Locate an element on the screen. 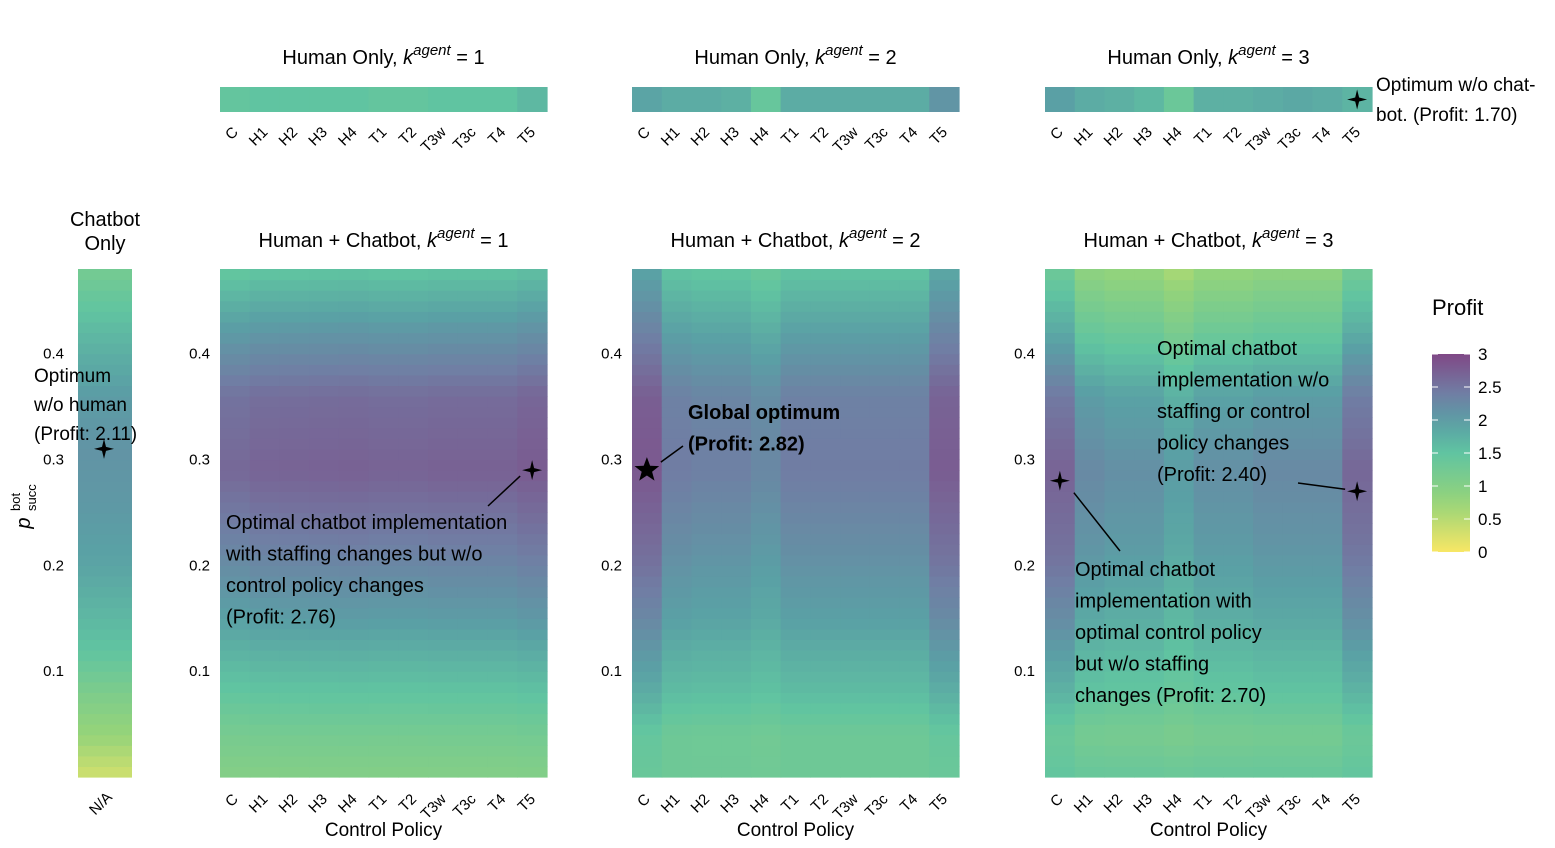 The height and width of the screenshot is (848, 1555). human-only-2-cell-H2 is located at coordinates (706, 99).